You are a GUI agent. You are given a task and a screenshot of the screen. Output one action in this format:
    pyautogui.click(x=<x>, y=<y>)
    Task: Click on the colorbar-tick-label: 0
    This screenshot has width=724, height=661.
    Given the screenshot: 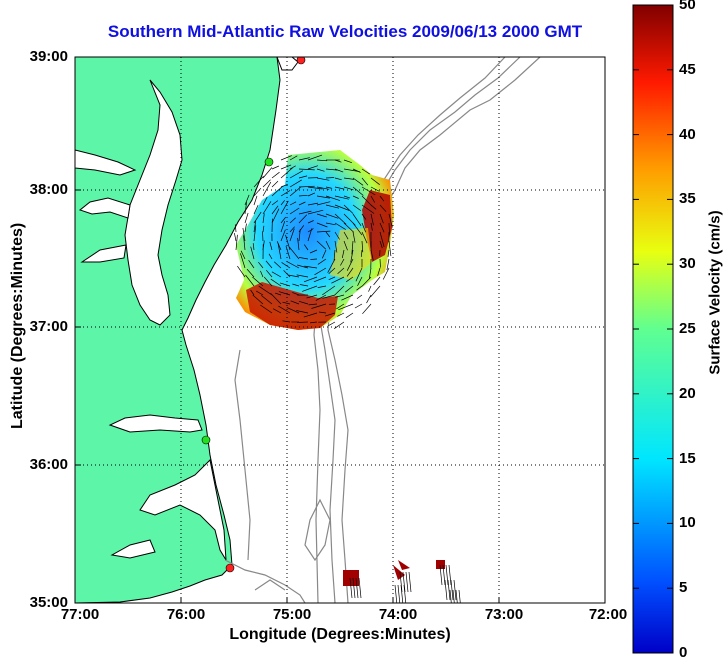 What is the action you would take?
    pyautogui.click(x=699, y=652)
    